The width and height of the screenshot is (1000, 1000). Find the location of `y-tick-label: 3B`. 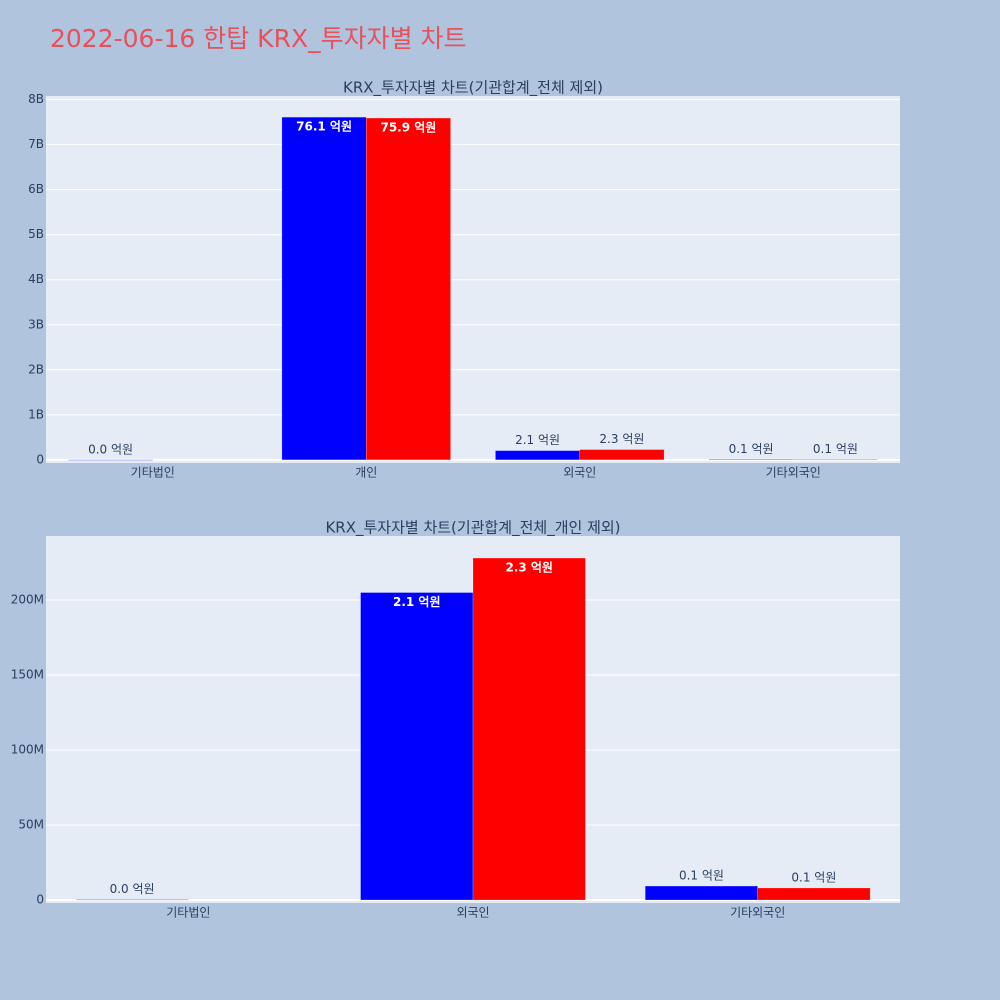

y-tick-label: 3B is located at coordinates (36, 324).